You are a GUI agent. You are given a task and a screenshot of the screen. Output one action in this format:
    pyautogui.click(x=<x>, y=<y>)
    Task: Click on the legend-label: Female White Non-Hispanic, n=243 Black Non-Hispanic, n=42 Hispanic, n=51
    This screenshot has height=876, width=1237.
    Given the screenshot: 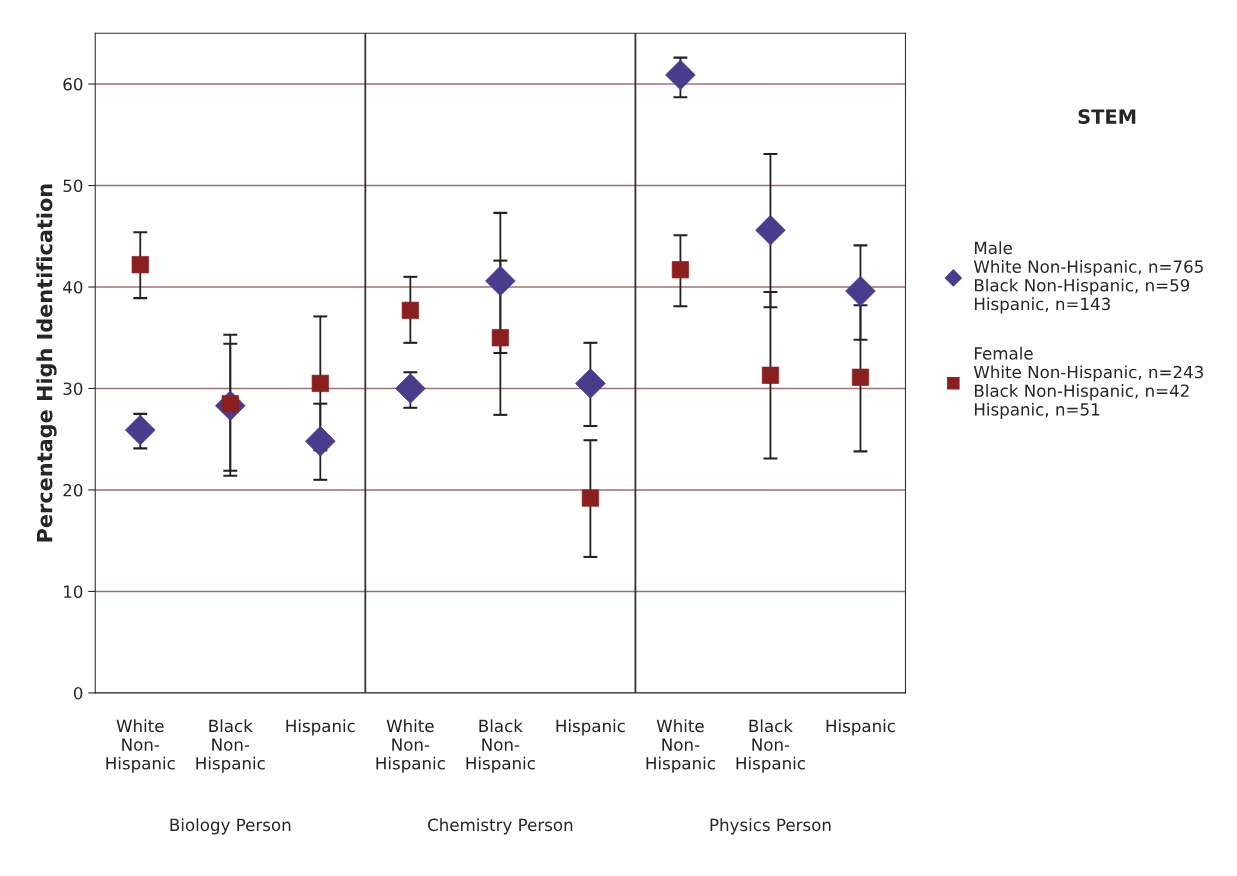 What is the action you would take?
    pyautogui.click(x=1088, y=382)
    